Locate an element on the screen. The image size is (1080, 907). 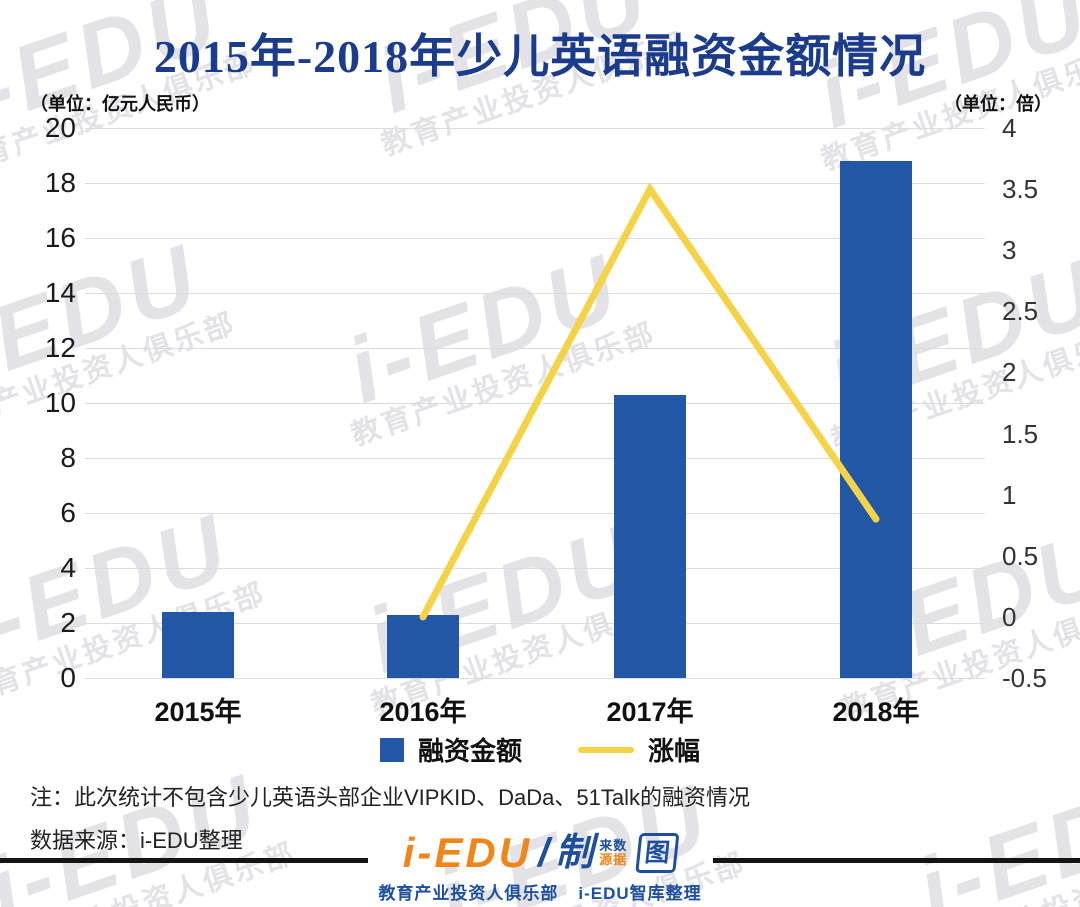
left-axis-tick-label: 4 is located at coordinates (68, 567).